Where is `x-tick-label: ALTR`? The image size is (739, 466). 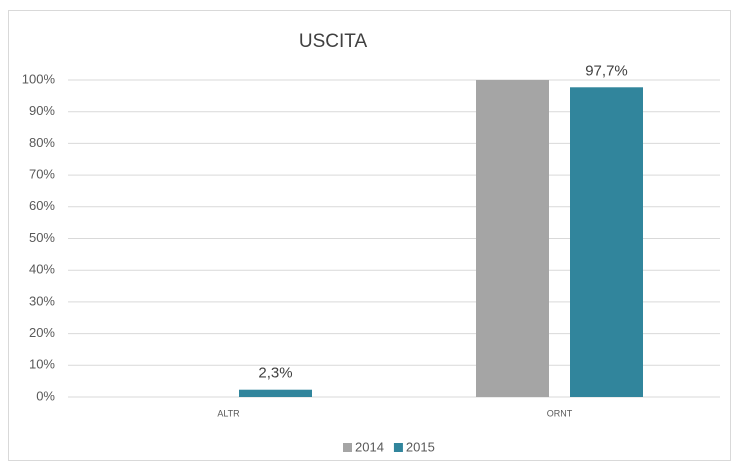
x-tick-label: ALTR is located at coordinates (228, 413).